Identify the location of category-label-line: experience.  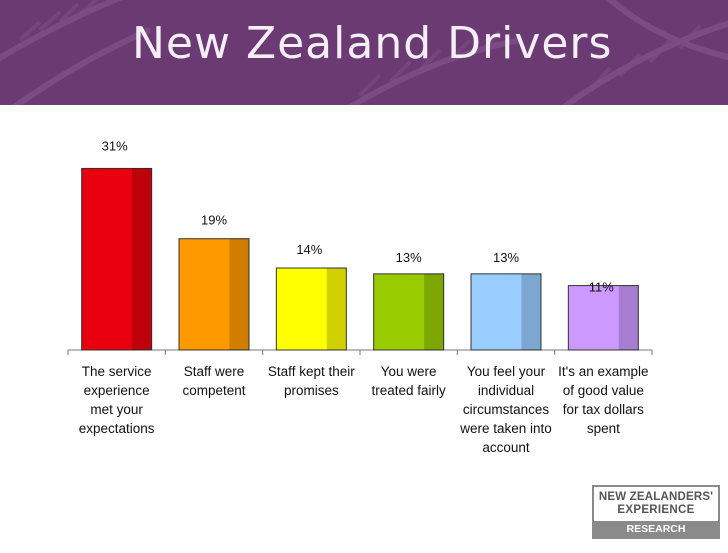
(116, 390).